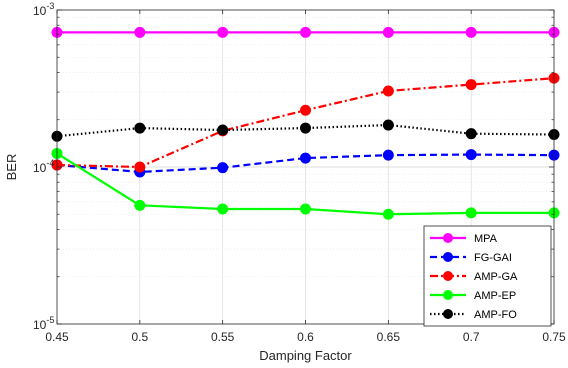 The height and width of the screenshot is (368, 568). What do you see at coordinates (43, 9) in the screenshot?
I see `y-tick-label: 10⁻³` at bounding box center [43, 9].